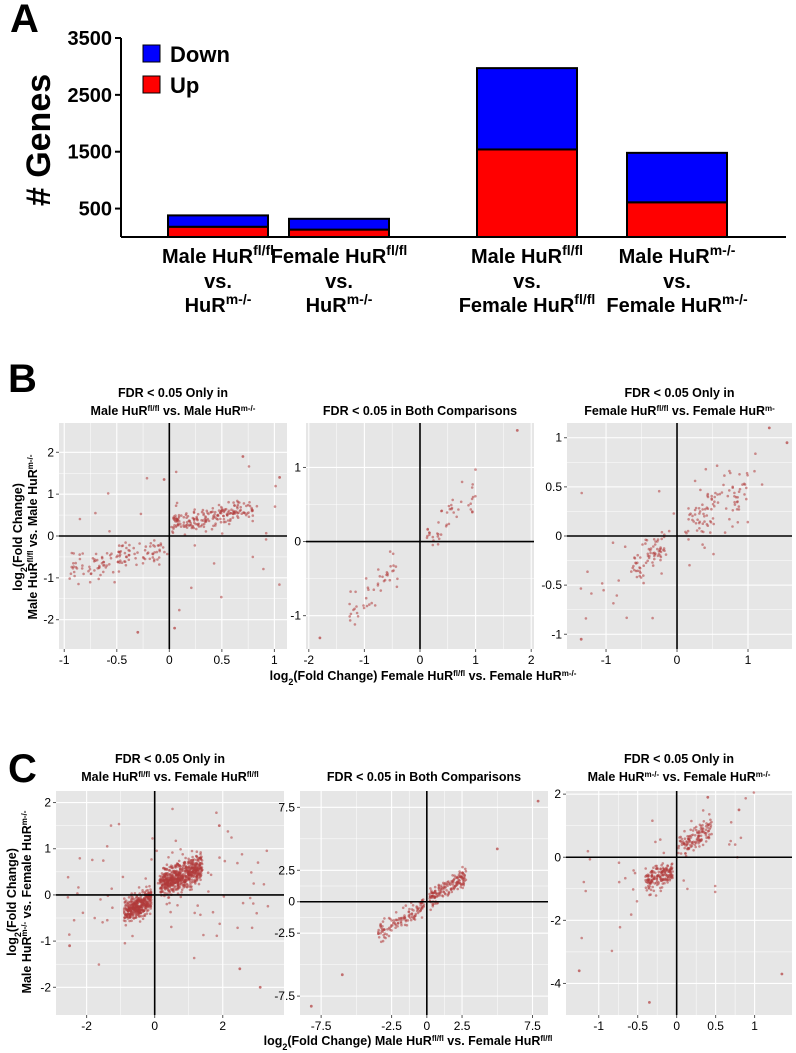 The width and height of the screenshot is (796, 1053). I want to click on scatter-plot-background, so click(424, 903).